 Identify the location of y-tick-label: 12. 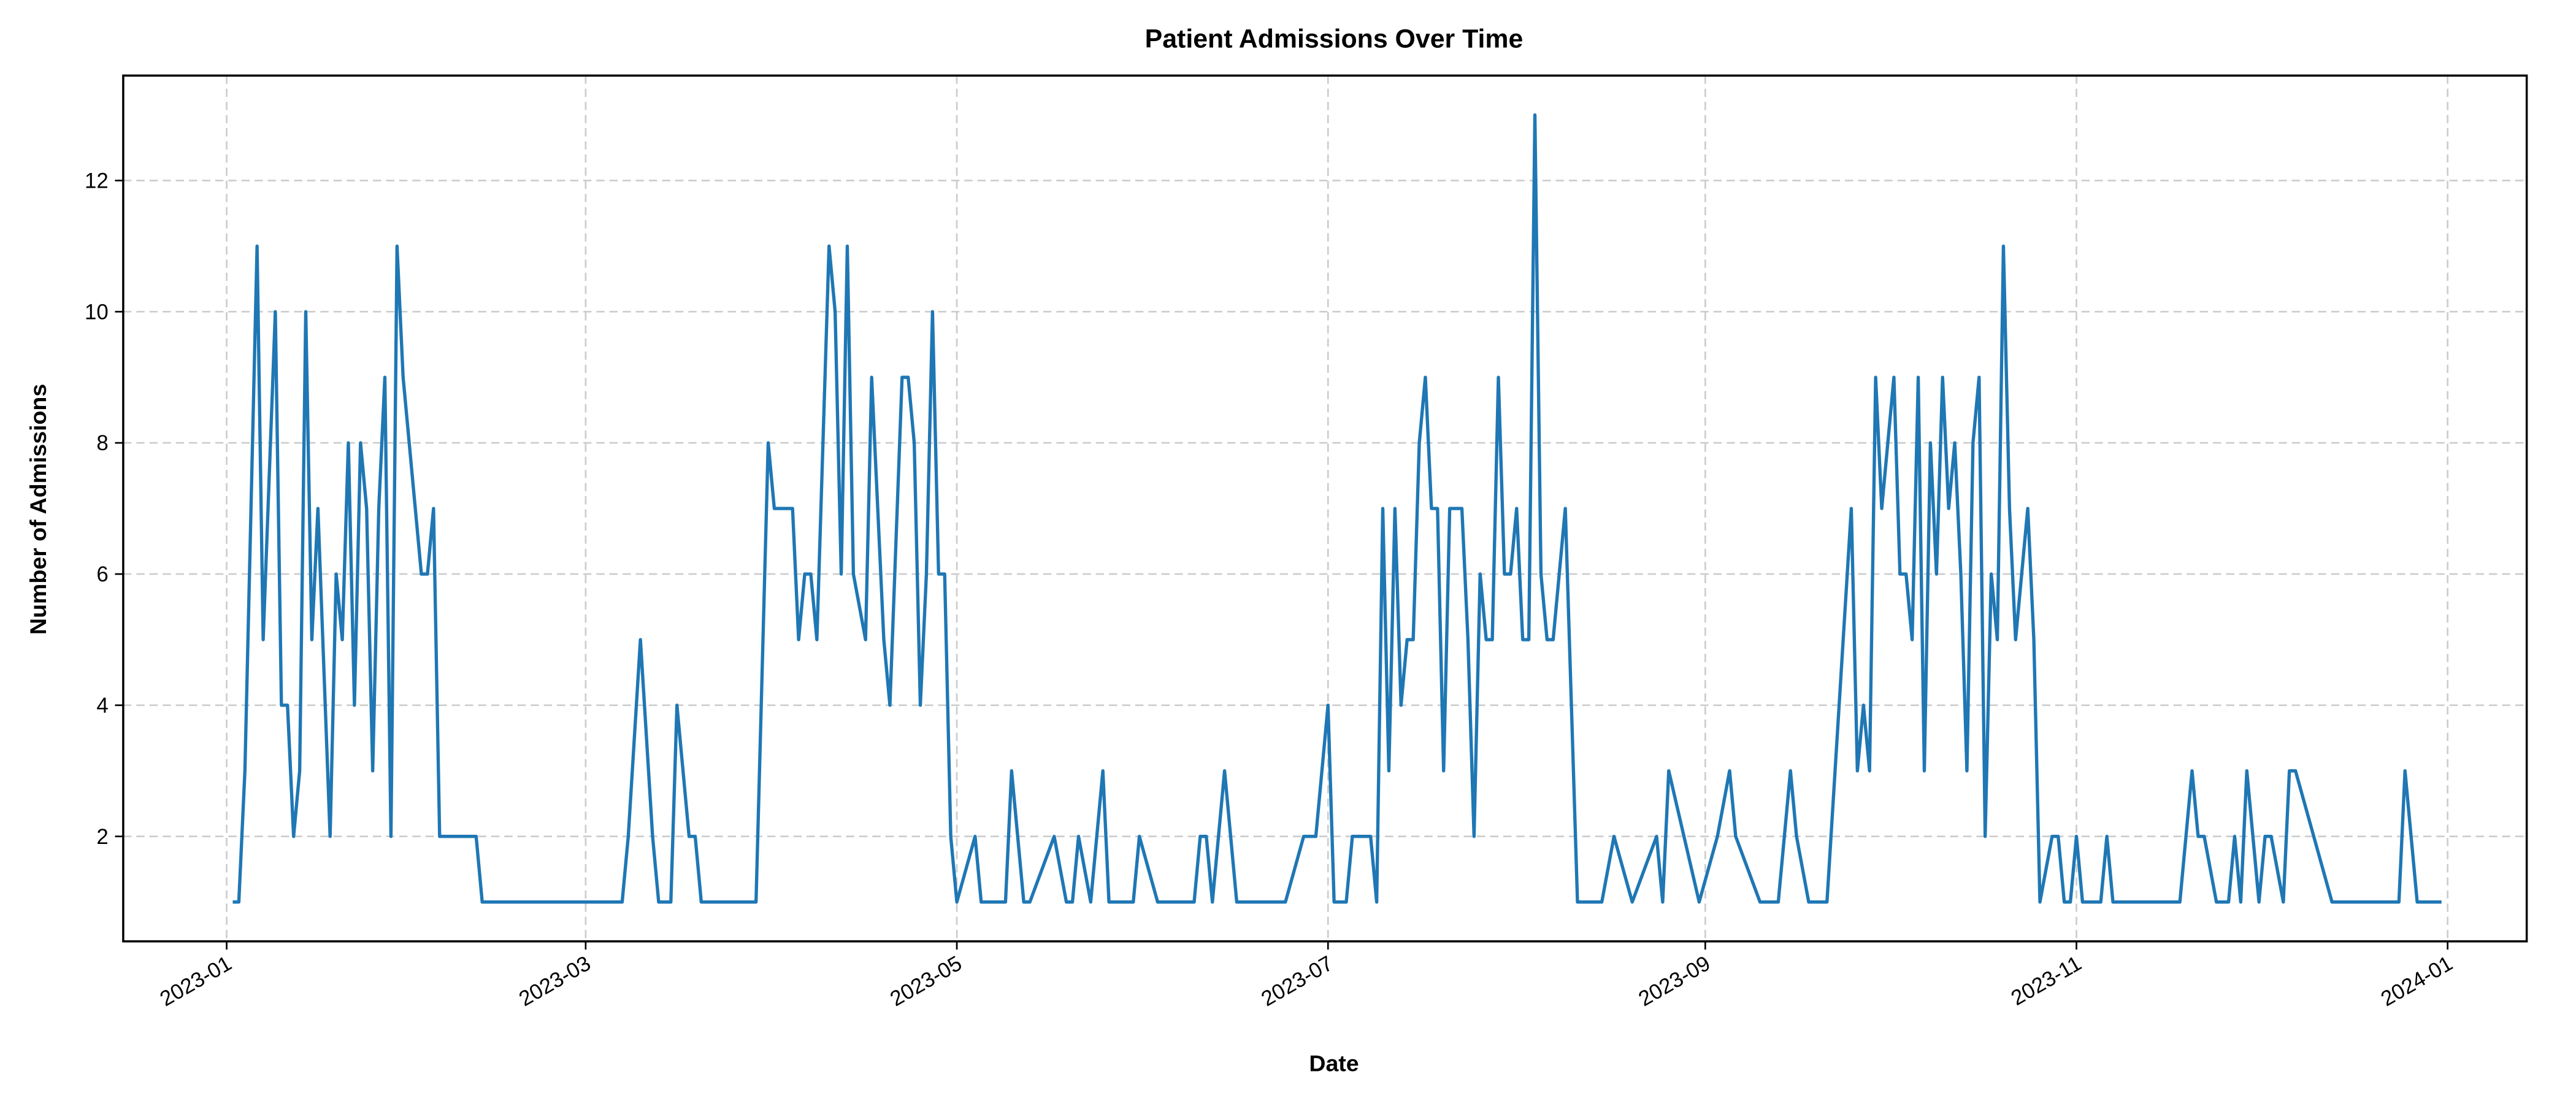
(97, 181).